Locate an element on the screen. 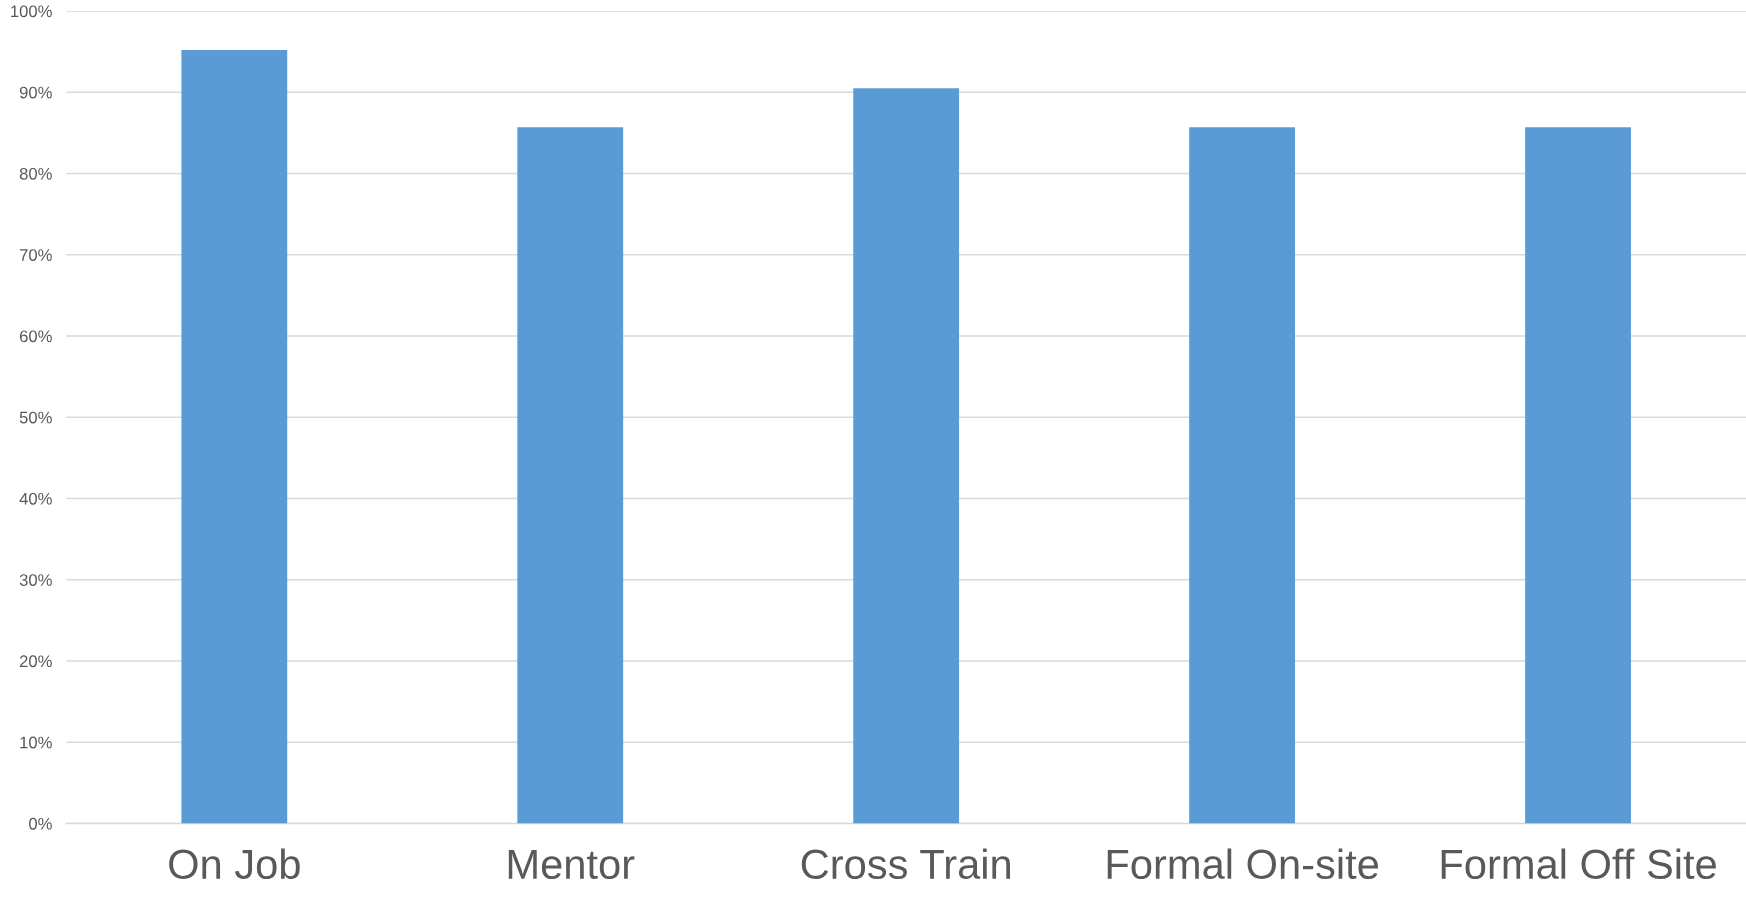 The height and width of the screenshot is (917, 1746). y-tick-label: 90% is located at coordinates (35, 92).